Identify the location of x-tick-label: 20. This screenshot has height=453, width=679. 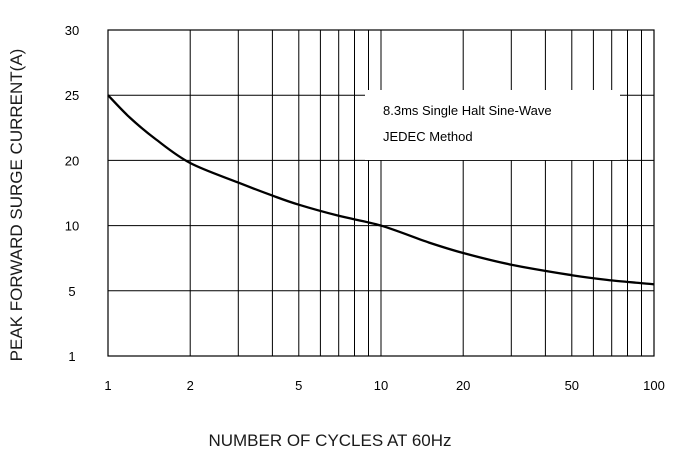
(463, 385).